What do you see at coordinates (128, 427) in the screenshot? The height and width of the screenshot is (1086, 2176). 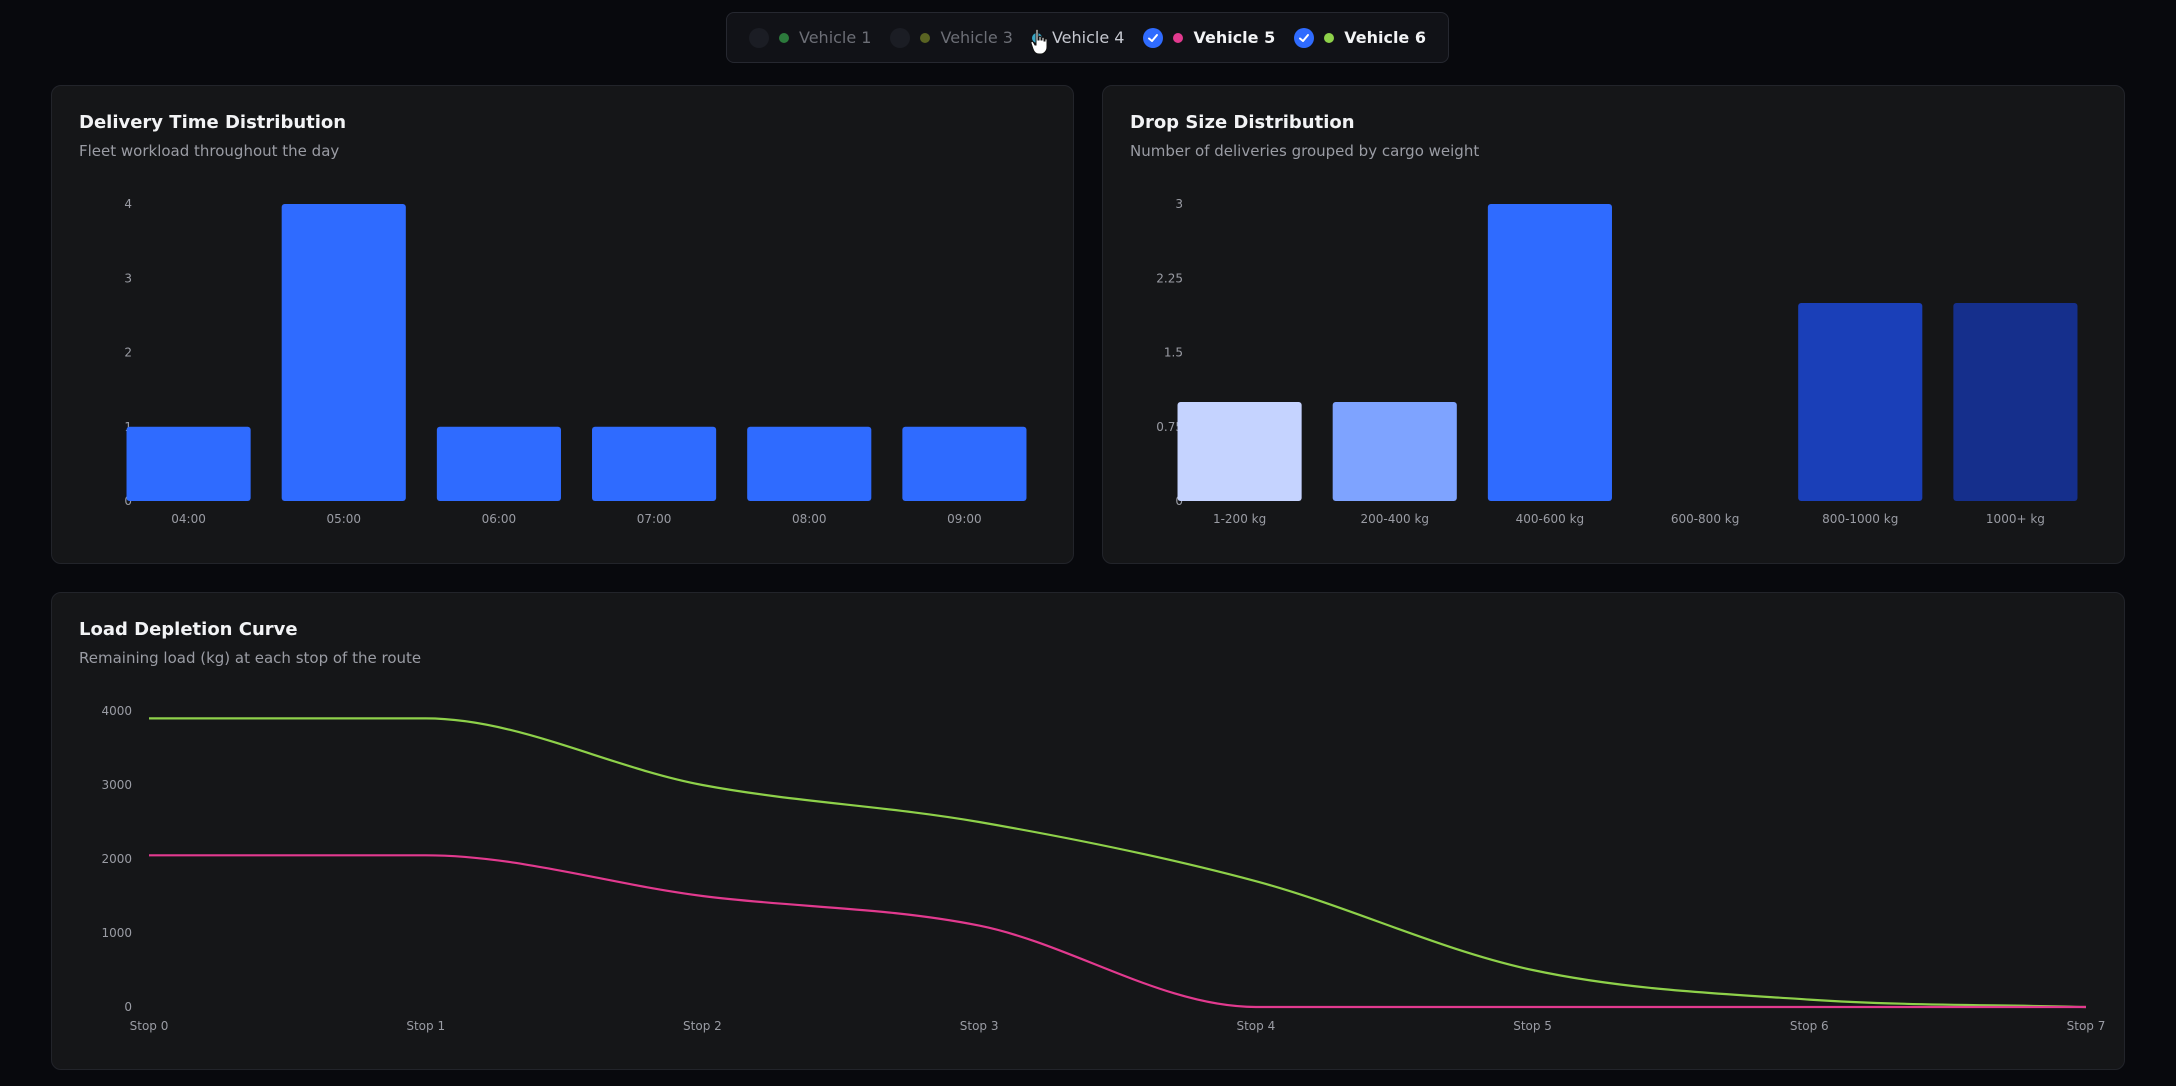 I see `y-tick-label: 1` at bounding box center [128, 427].